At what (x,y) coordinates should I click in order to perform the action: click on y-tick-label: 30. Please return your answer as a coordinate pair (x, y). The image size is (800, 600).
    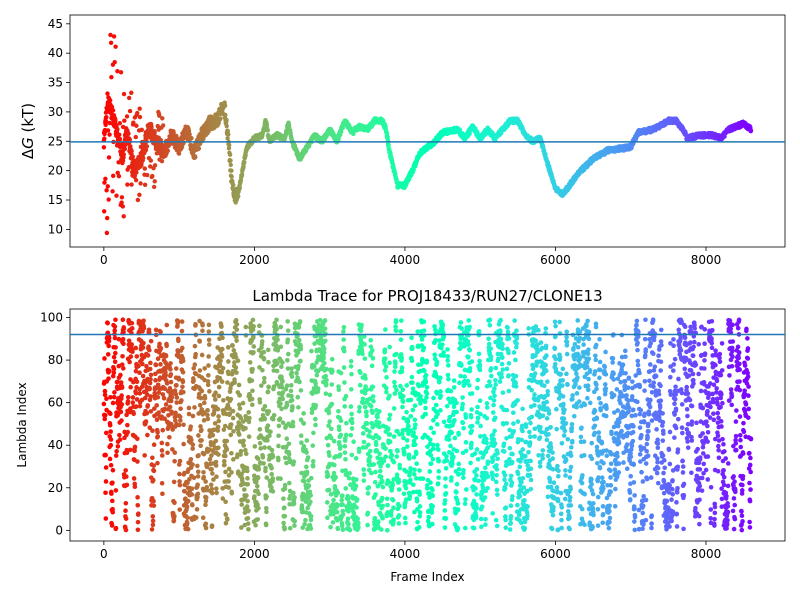
    Looking at the image, I should click on (55, 112).